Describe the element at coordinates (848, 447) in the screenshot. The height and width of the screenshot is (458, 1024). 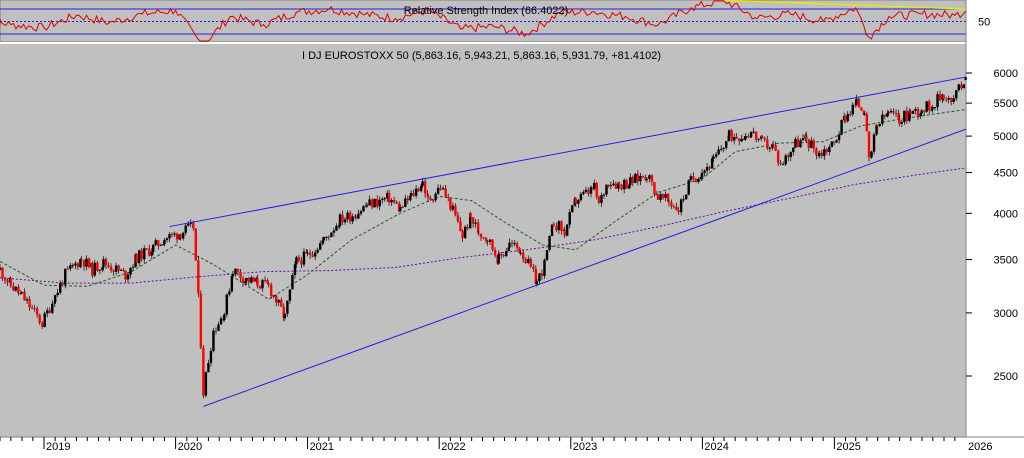
I see `date-tick-label: 2025` at that location.